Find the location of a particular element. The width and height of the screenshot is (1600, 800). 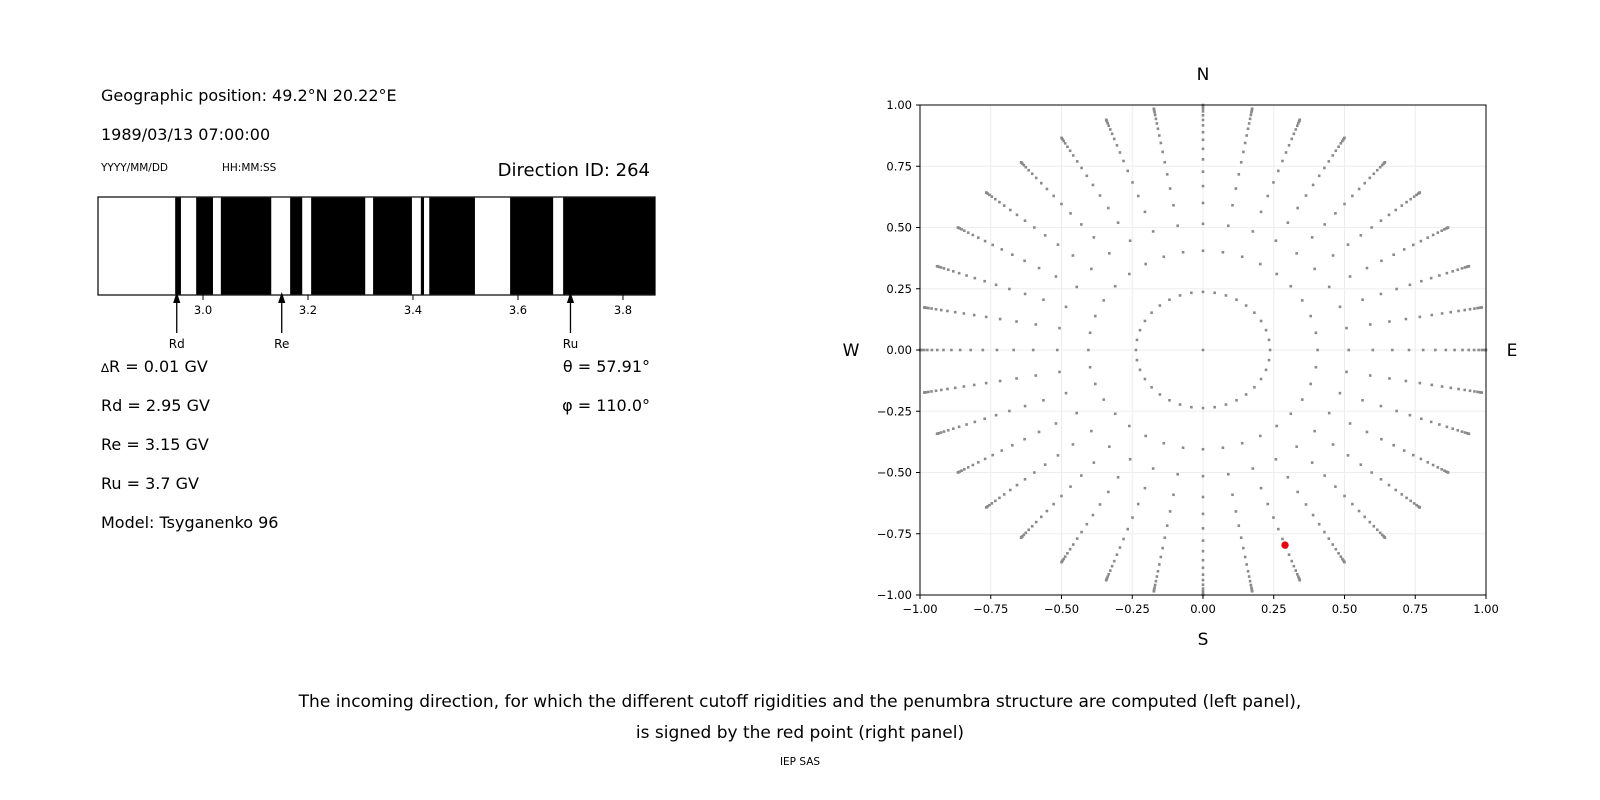

delta-r-value: R = 0.01 GV is located at coordinates (158, 366).